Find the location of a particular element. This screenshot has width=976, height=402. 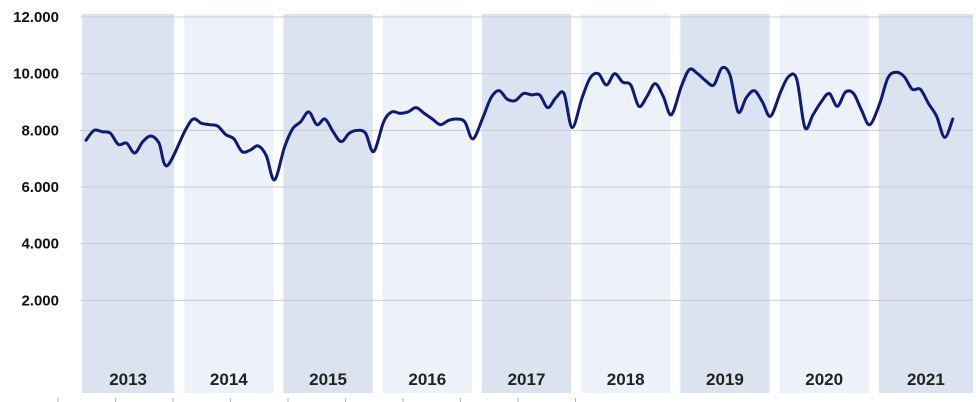

x-tick-label-2021: 2021 is located at coordinates (926, 379).